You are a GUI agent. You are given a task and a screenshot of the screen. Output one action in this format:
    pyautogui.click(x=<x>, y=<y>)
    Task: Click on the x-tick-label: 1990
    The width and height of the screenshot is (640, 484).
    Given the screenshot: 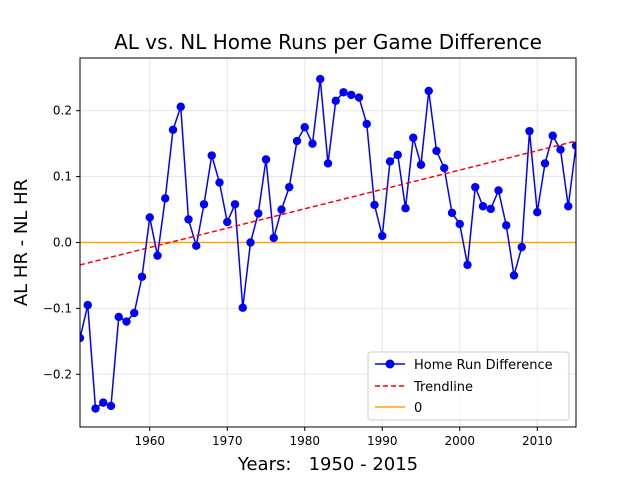 What is the action you would take?
    pyautogui.click(x=382, y=441)
    